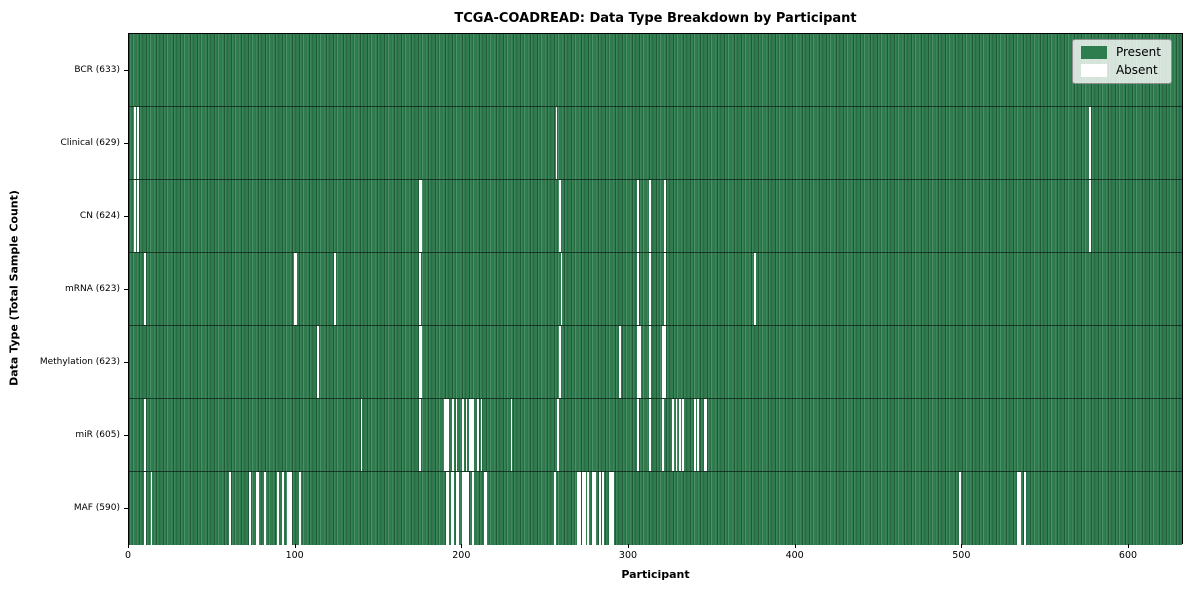  What do you see at coordinates (97, 69) in the screenshot?
I see `y-tick-label-bcr: BCR (633)` at bounding box center [97, 69].